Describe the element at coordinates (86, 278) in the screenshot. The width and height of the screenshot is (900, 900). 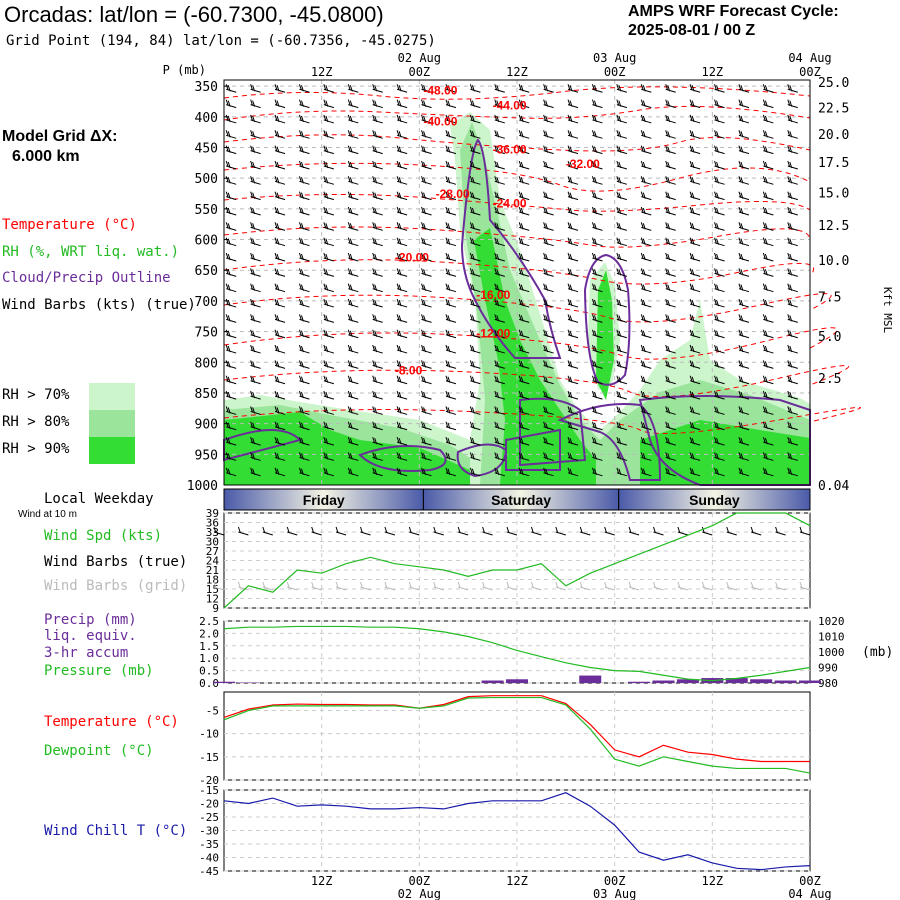
I see `legend-cloud: Cloud/Precip Outline` at that location.